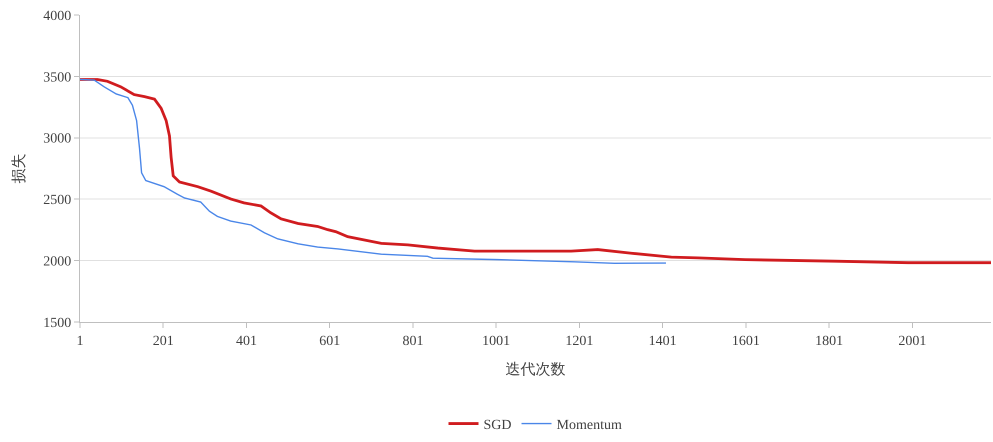 The image size is (993, 442). Describe the element at coordinates (57, 262) in the screenshot. I see `y-tick-label: 2000` at that location.